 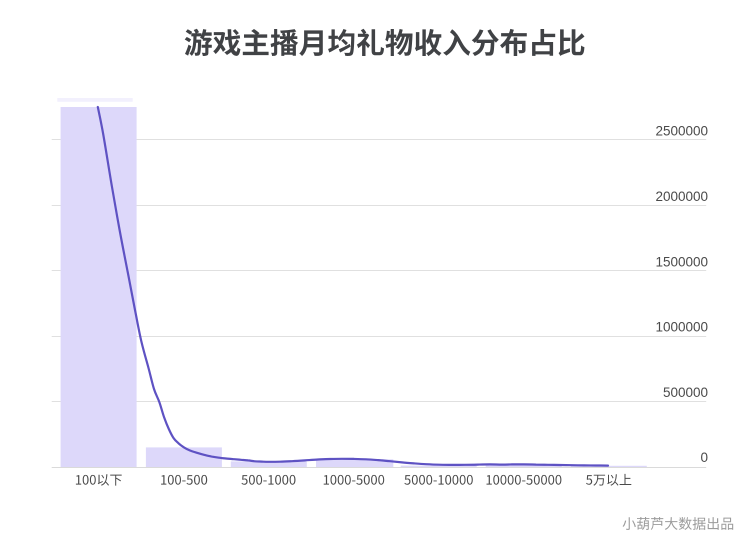 I want to click on svg-text: 2500000, so click(x=681, y=131).